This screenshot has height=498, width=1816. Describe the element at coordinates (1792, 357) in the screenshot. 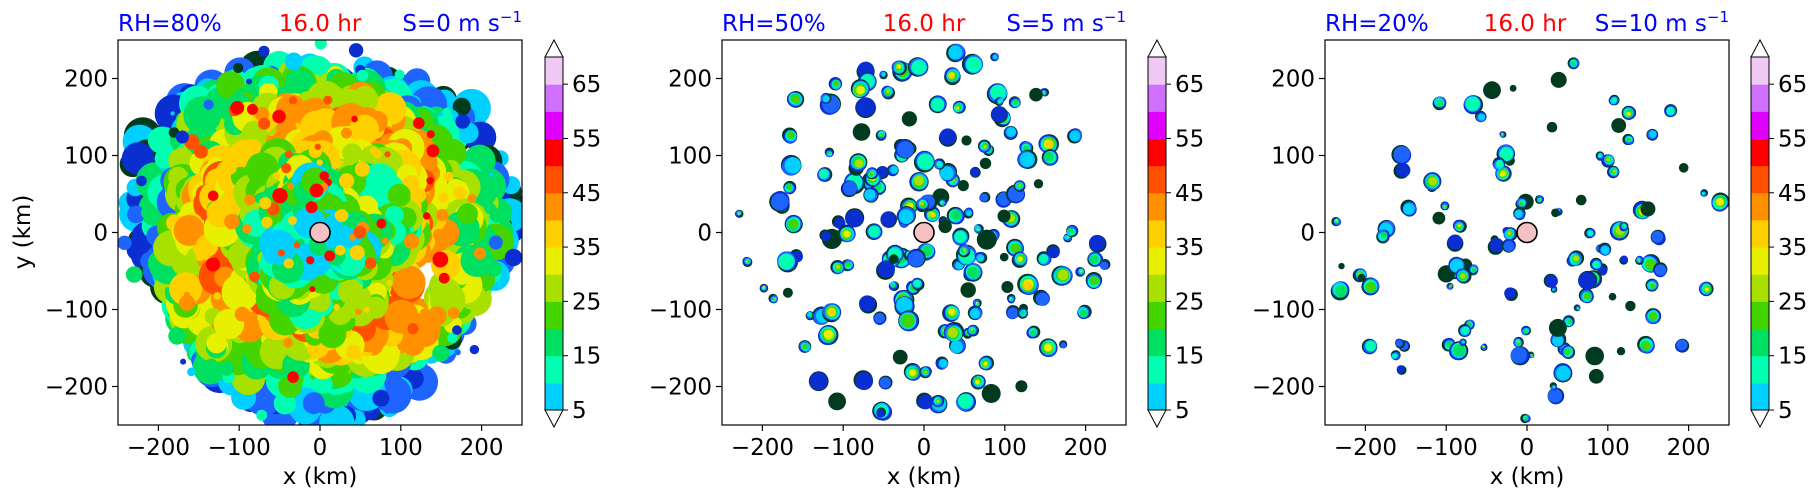

I see `colorbar-tick-label: 15` at that location.